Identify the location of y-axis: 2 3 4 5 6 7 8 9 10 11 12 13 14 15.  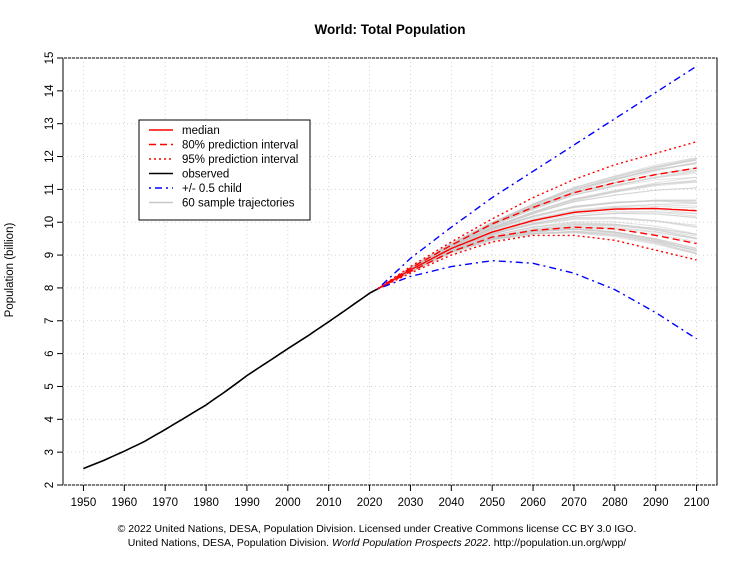
(53, 270).